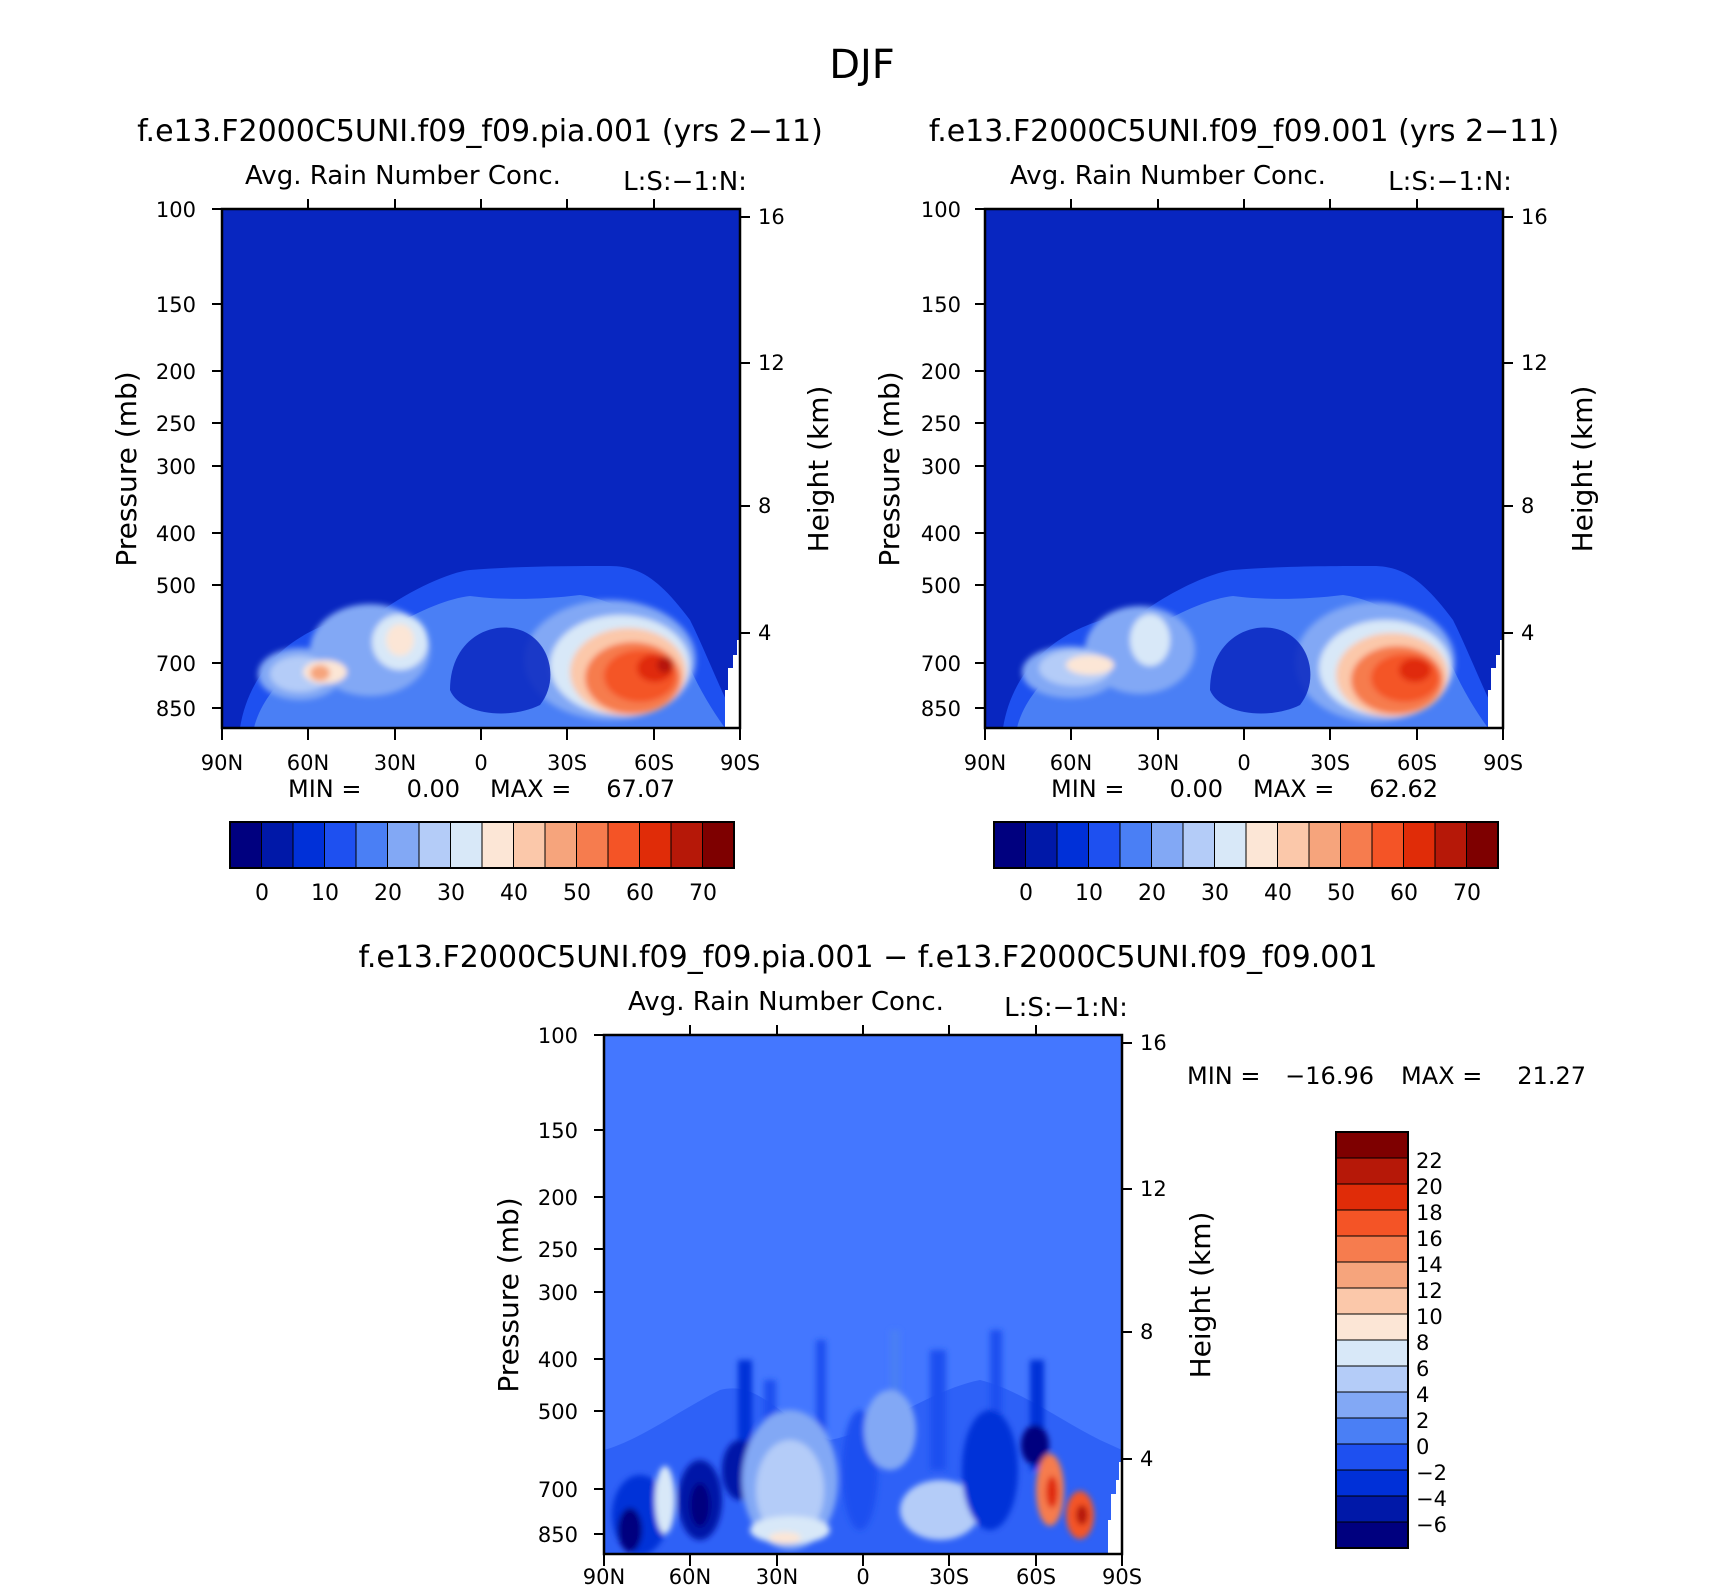 The height and width of the screenshot is (1586, 1710). What do you see at coordinates (1244, 468) in the screenshot?
I see `panel-b-heatmap` at bounding box center [1244, 468].